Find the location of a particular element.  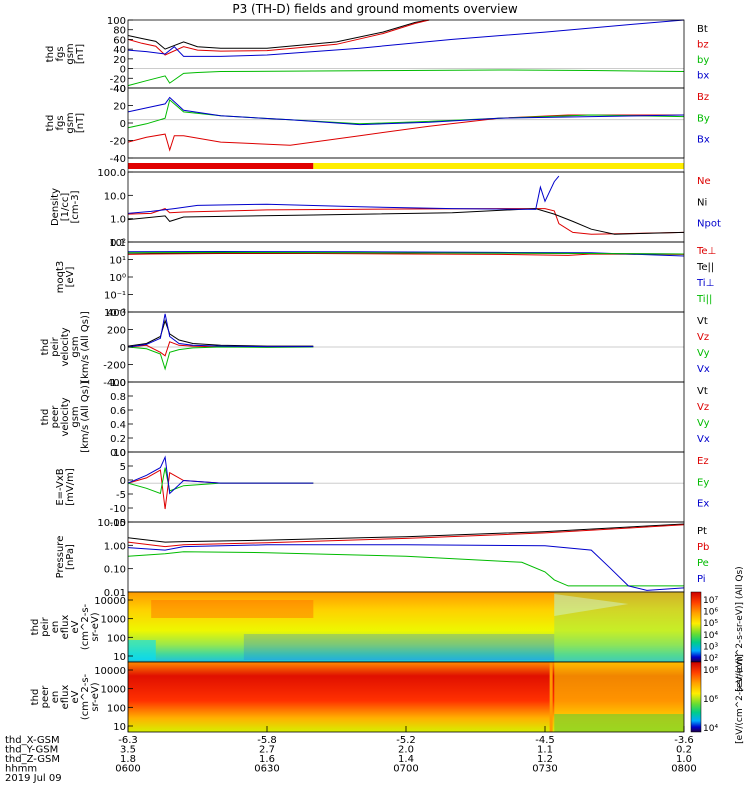

x-row-name: hhmm is located at coordinates (21, 769).